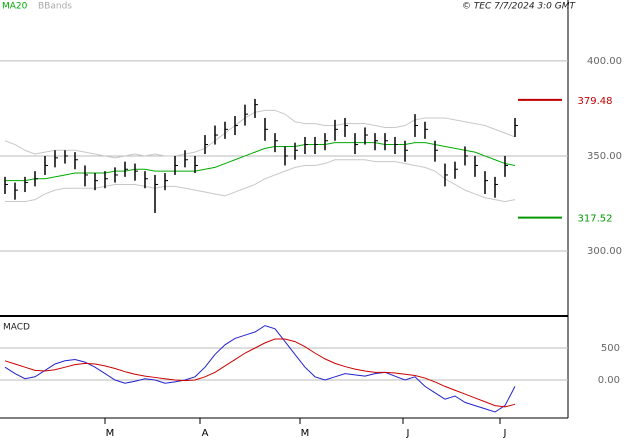 This screenshot has width=627, height=440. What do you see at coordinates (55, 7) in the screenshot?
I see `legend-bbands: BBands` at bounding box center [55, 7].